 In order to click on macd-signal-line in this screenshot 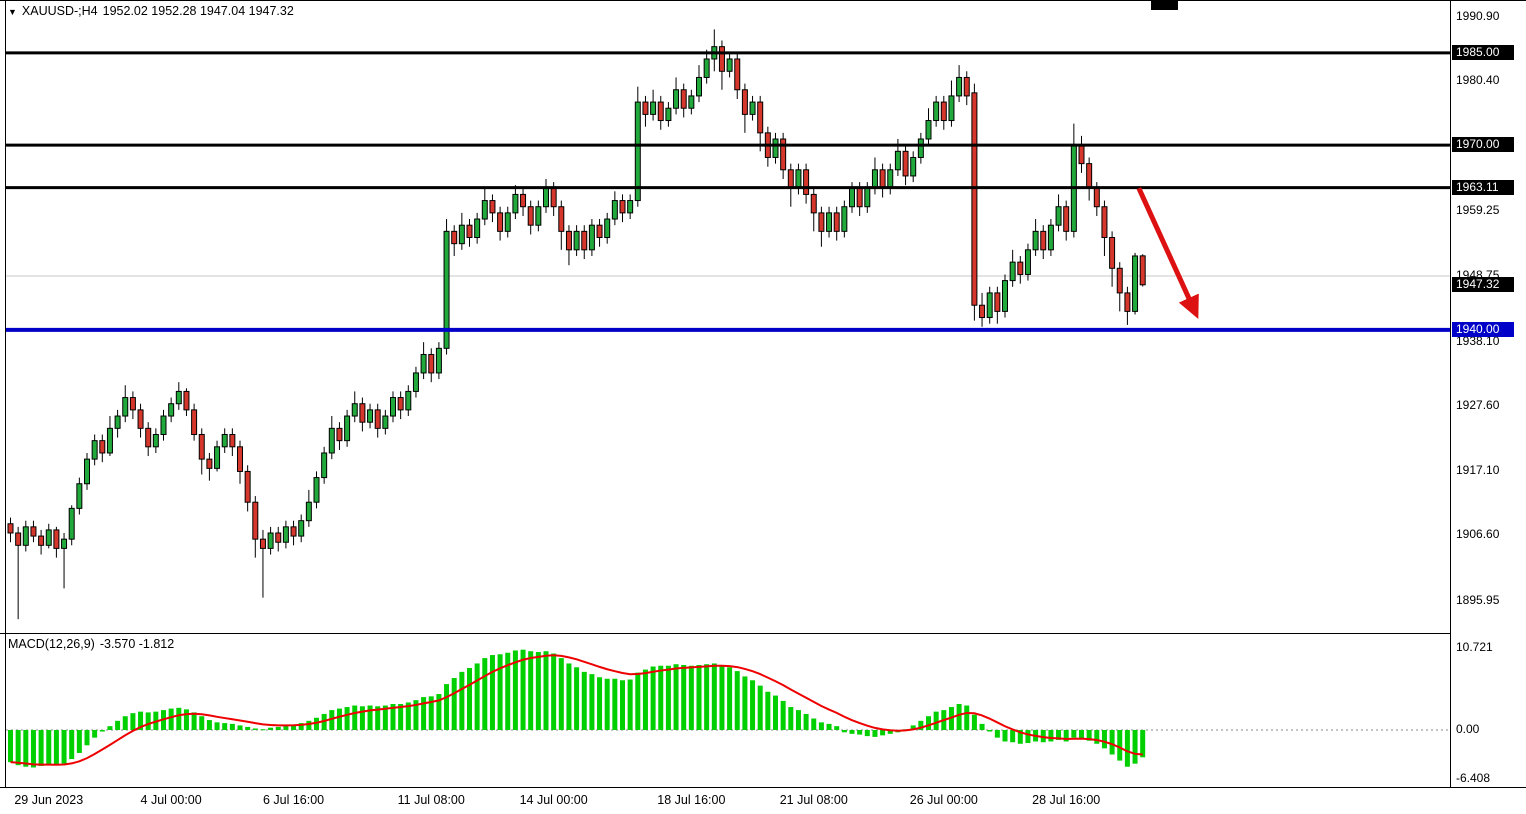, I will do `click(576, 710)`.